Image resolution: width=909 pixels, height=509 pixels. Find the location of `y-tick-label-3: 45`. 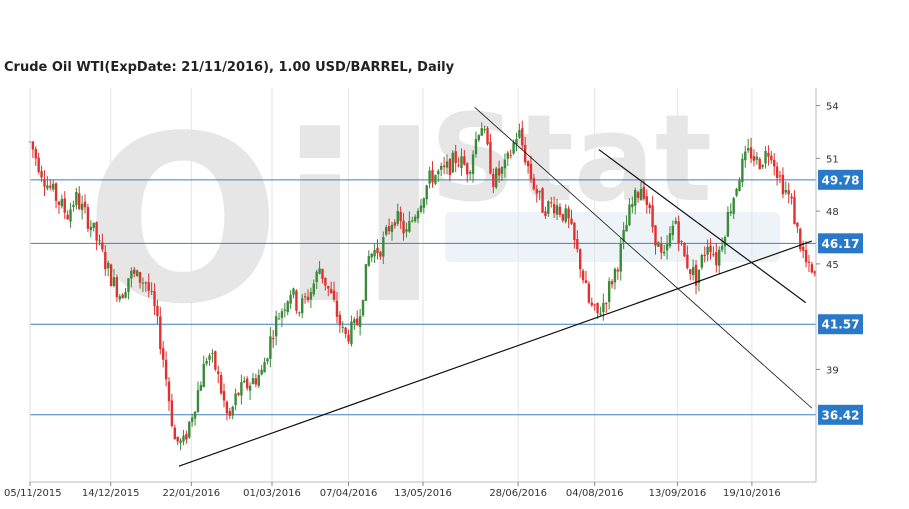

y-tick-label-3: 45 is located at coordinates (832, 265).